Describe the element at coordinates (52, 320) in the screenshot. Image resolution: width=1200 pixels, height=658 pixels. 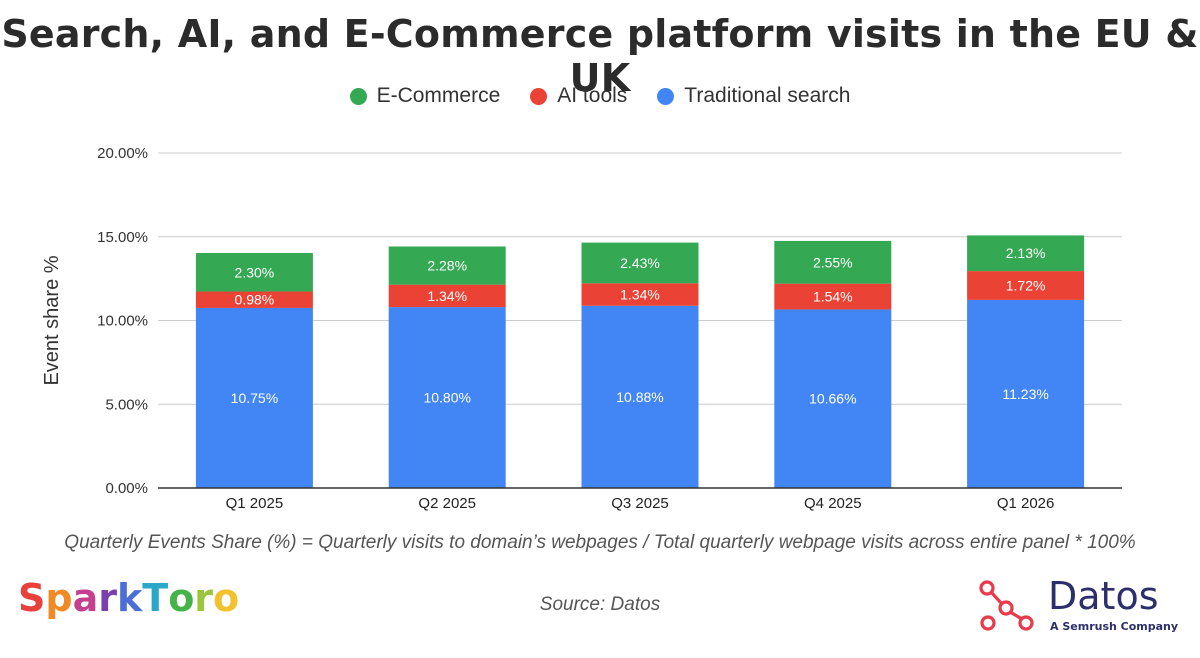
I see `y-axis-title: Event share %` at that location.